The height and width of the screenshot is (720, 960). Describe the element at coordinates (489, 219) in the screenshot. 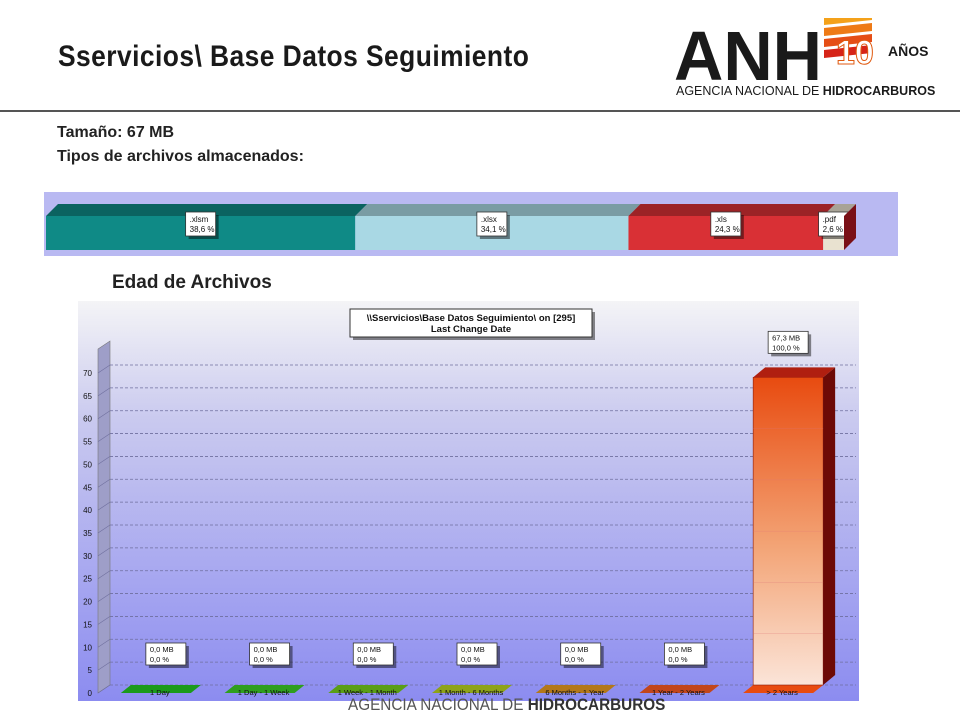

I see `segment-type: .xlsx` at that location.